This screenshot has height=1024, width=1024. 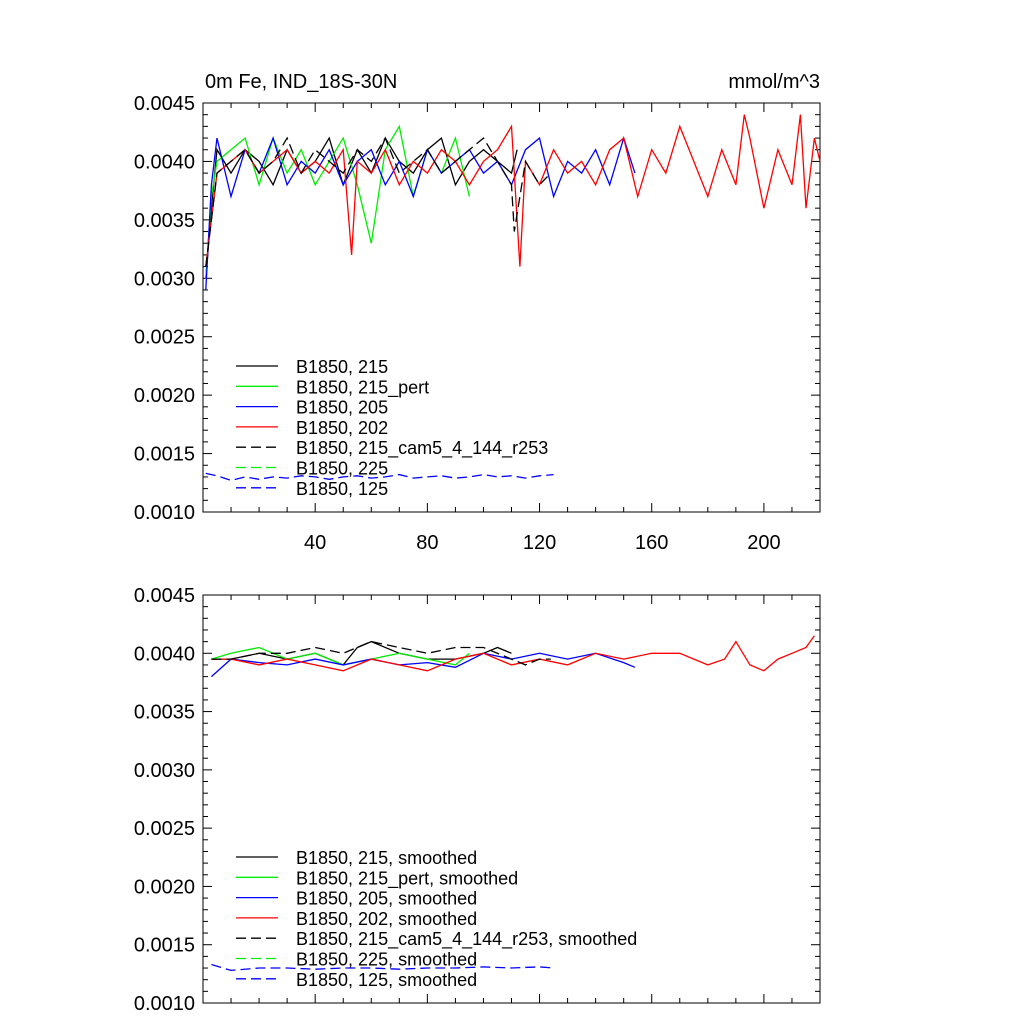 What do you see at coordinates (342, 408) in the screenshot?
I see `legend-label: B1850, 205` at bounding box center [342, 408].